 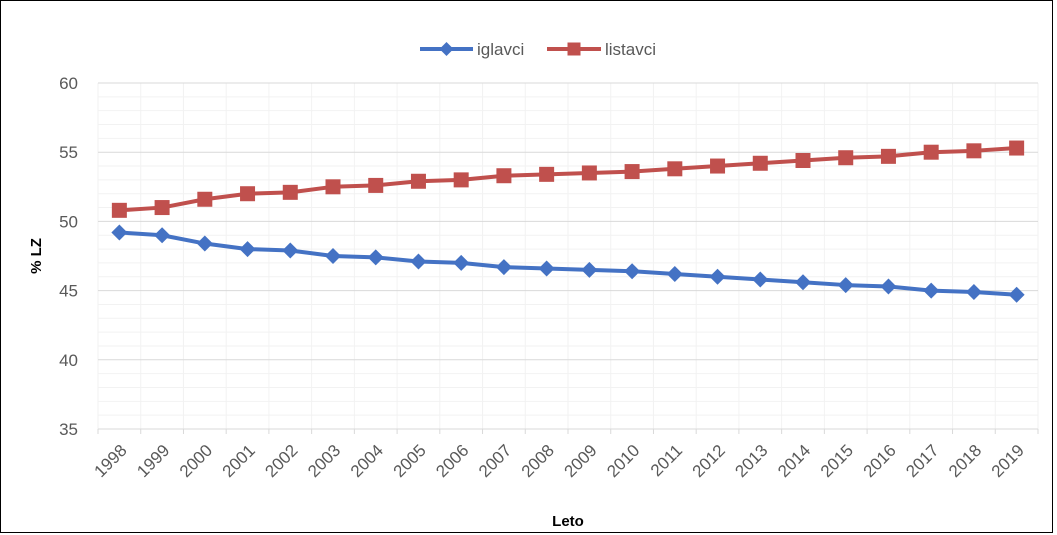 What do you see at coordinates (623, 461) in the screenshot?
I see `x-tick-label: 2010` at bounding box center [623, 461].